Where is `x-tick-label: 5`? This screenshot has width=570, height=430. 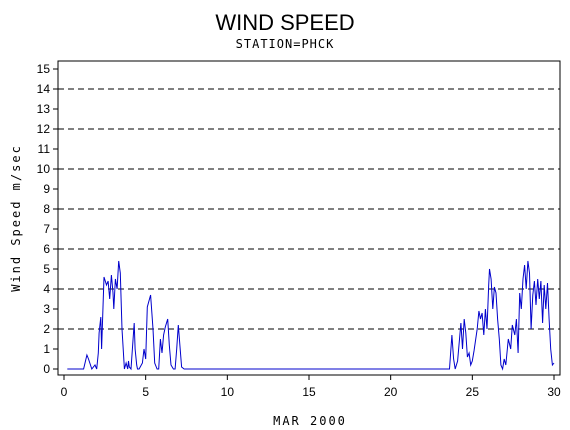 x-tick-label: 5 is located at coordinates (145, 392).